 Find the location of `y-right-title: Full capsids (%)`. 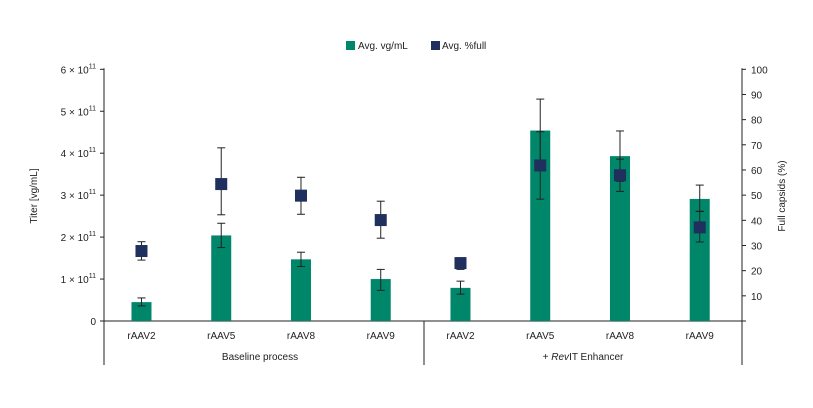

y-right-title: Full capsids (%) is located at coordinates (782, 195).